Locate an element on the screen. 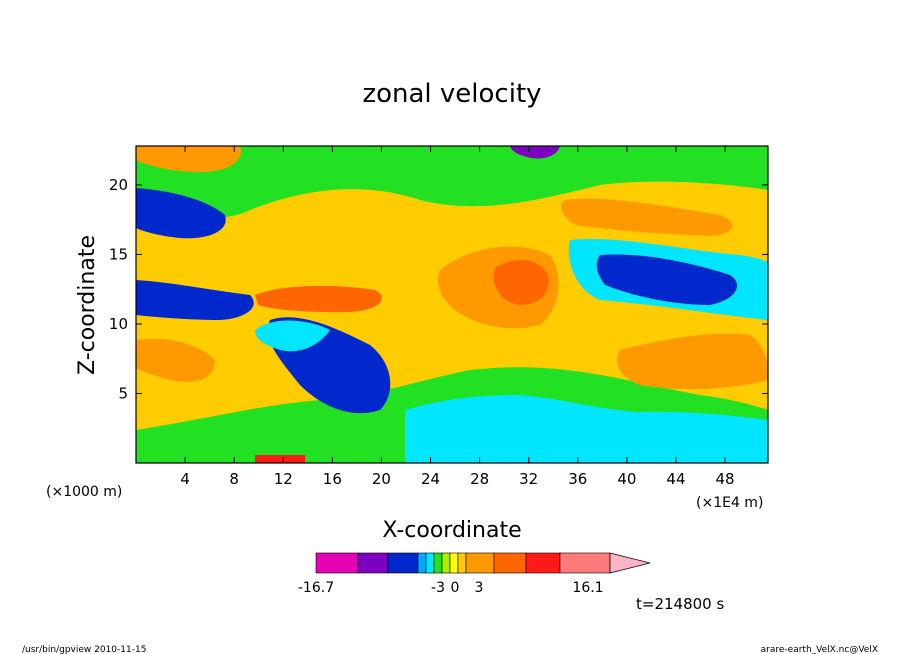  x-tick-label: 8 is located at coordinates (234, 479).